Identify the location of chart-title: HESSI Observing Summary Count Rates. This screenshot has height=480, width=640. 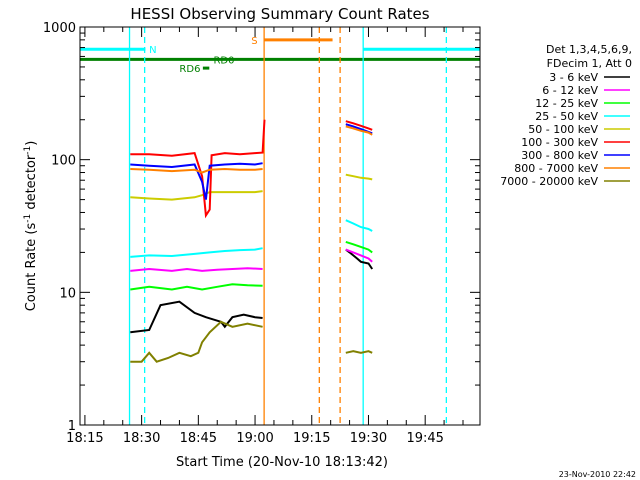
(279, 14).